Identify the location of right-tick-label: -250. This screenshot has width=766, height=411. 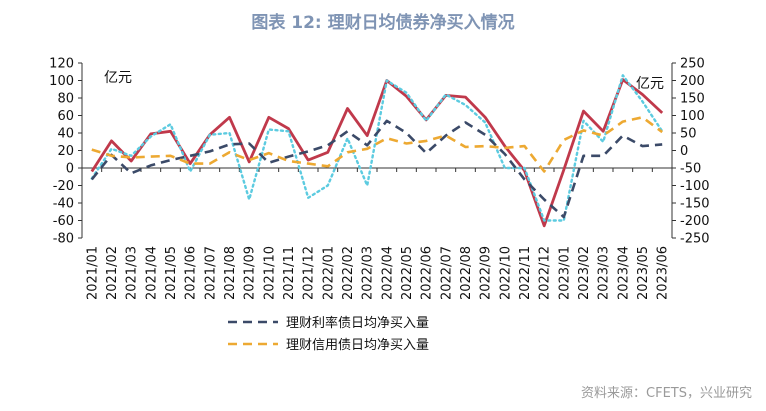
(695, 239).